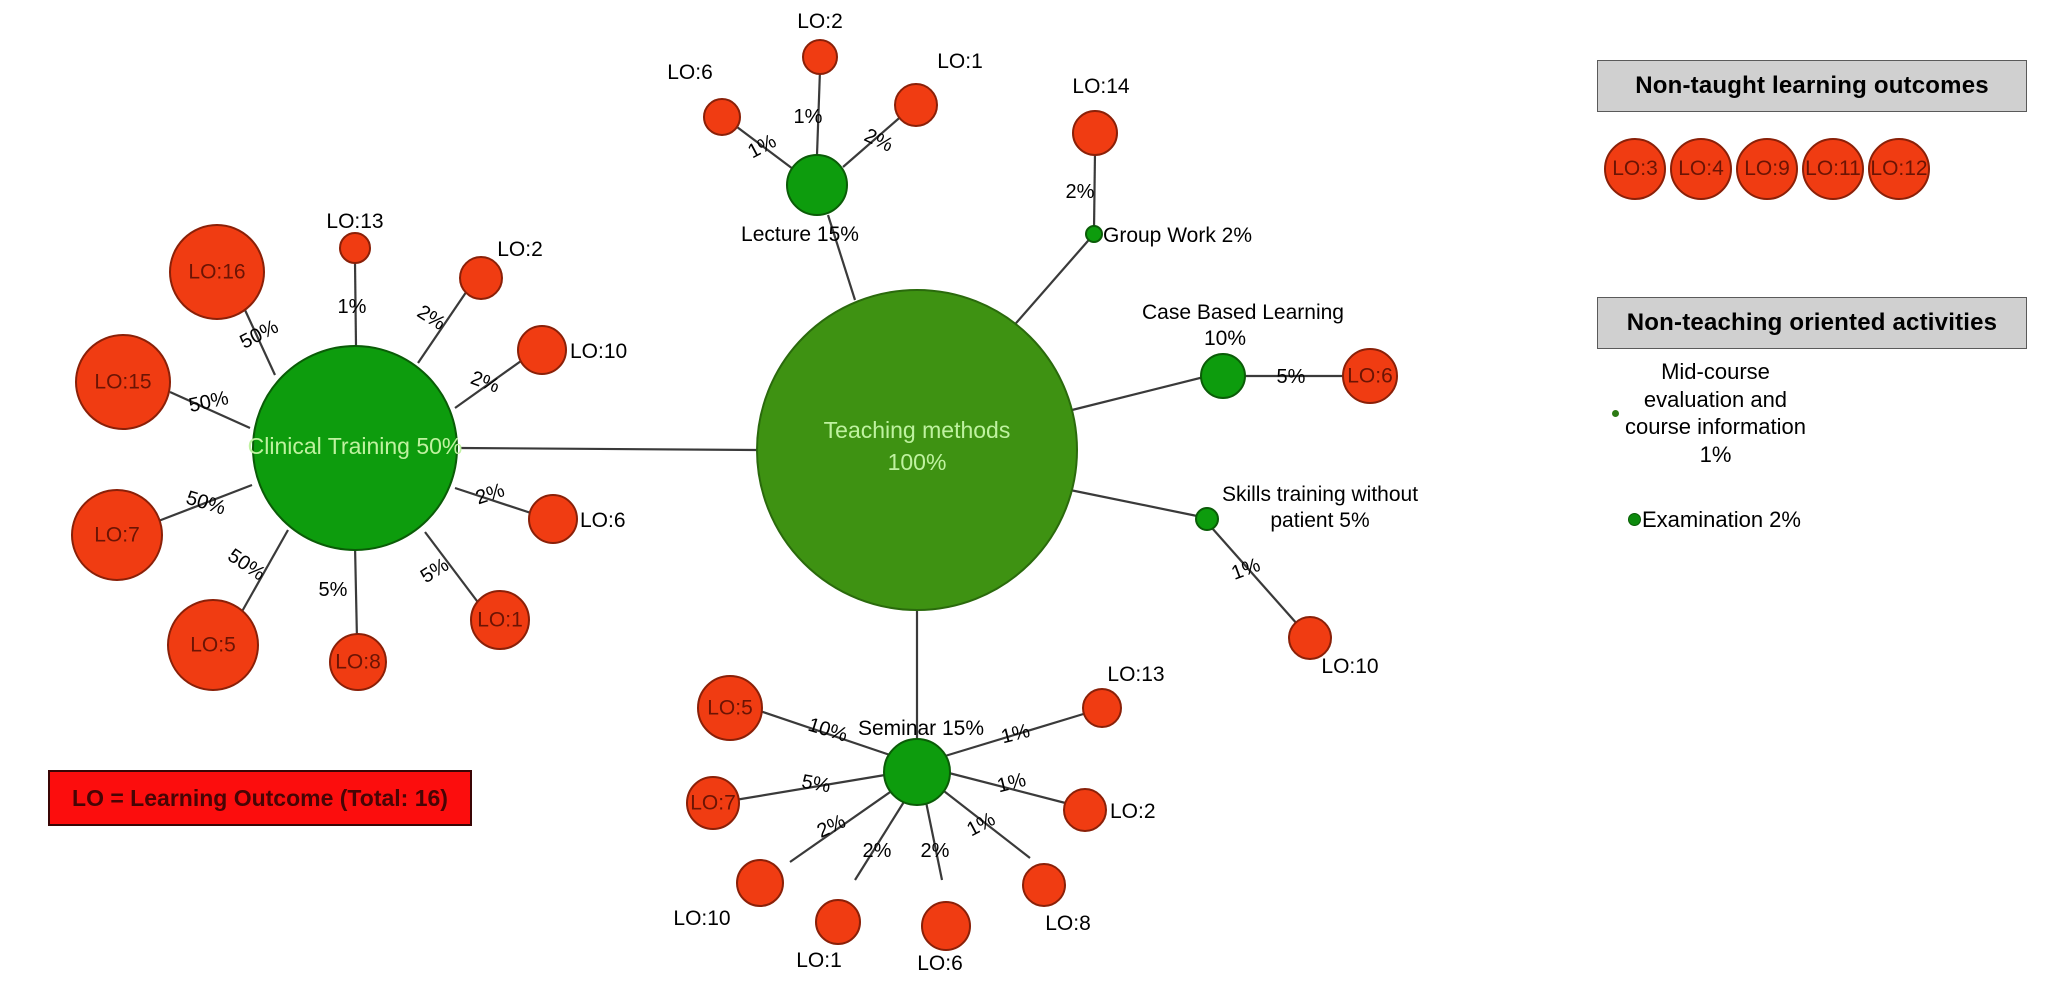 This screenshot has width=2059, height=1001. I want to click on lo-node-clinical-lo7: LO:7, so click(117, 535).